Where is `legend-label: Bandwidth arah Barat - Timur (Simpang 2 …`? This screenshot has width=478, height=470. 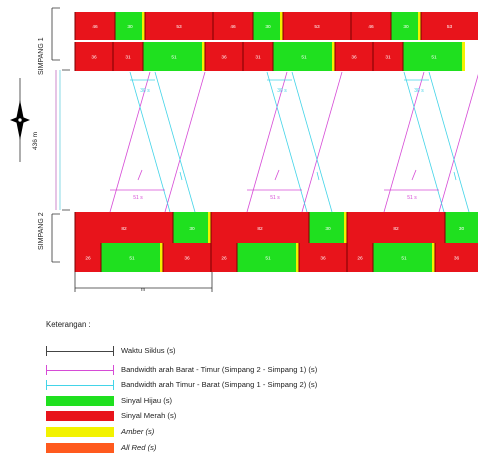 legend-label: Bandwidth arah Barat - Timur (Simpang 2 … is located at coordinates (219, 369).